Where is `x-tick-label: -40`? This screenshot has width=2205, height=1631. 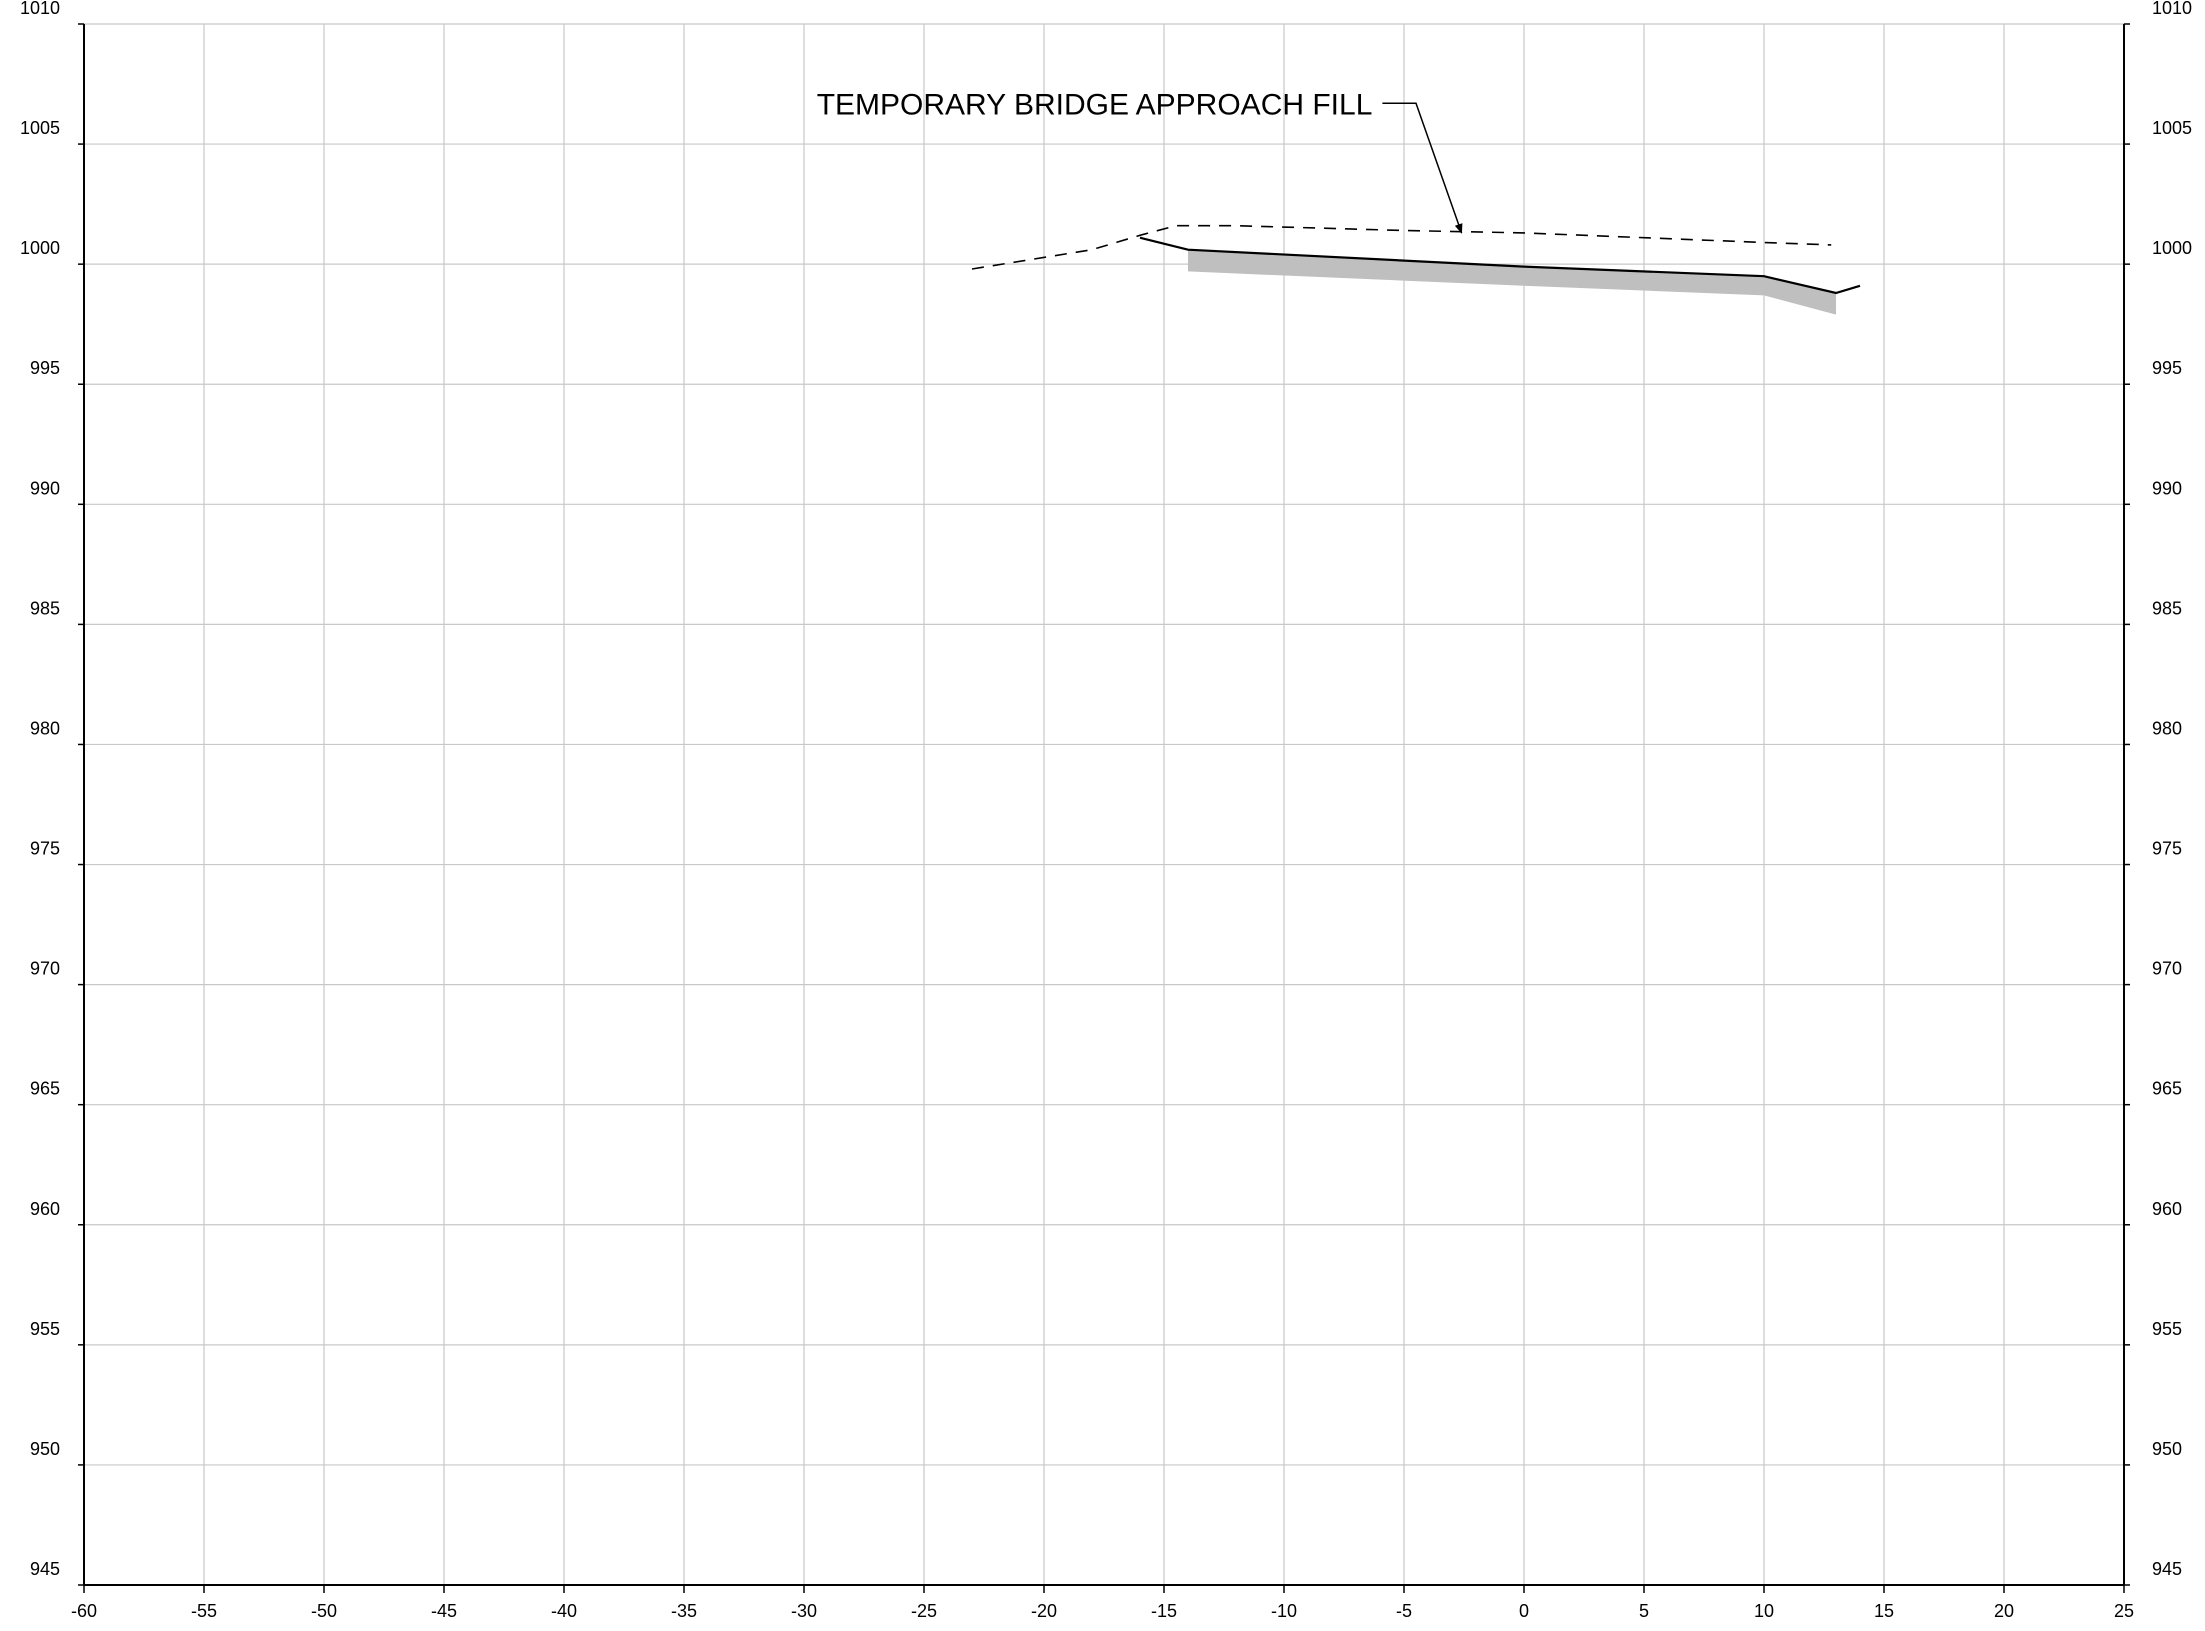 x-tick-label: -40 is located at coordinates (564, 1611).